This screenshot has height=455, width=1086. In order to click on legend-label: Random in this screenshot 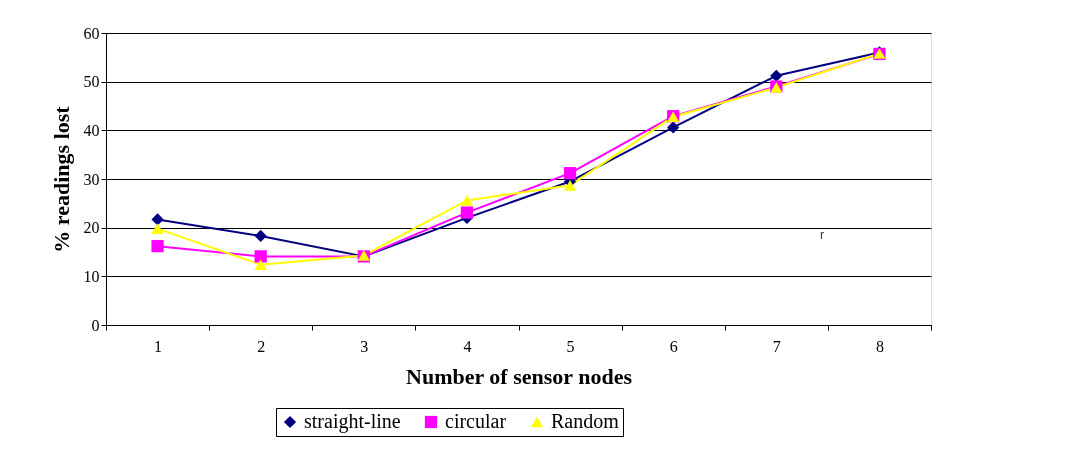, I will do `click(585, 421)`.